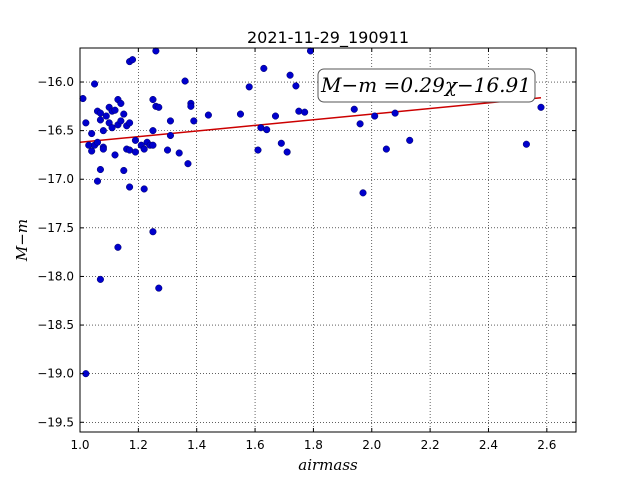 Image resolution: width=640 pixels, height=480 pixels. What do you see at coordinates (546, 445) in the screenshot?
I see `x-tick-label: 2.6` at bounding box center [546, 445].